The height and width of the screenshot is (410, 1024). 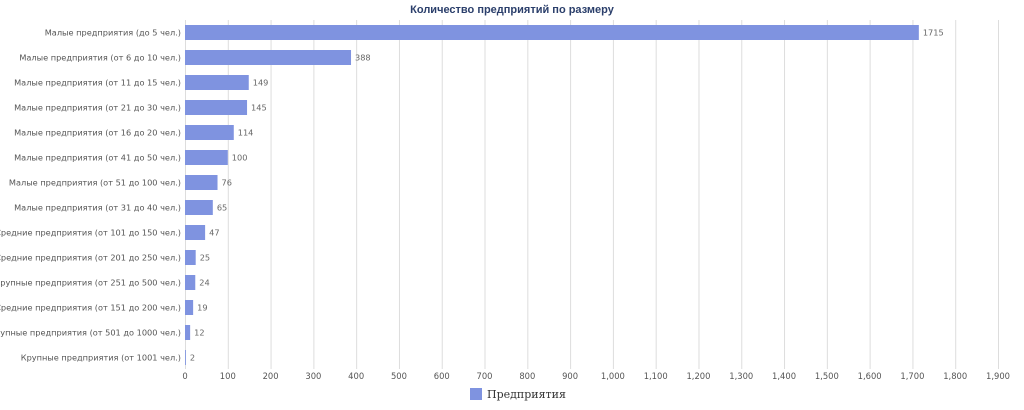 I want to click on legend: Предприятия, so click(x=518, y=394).